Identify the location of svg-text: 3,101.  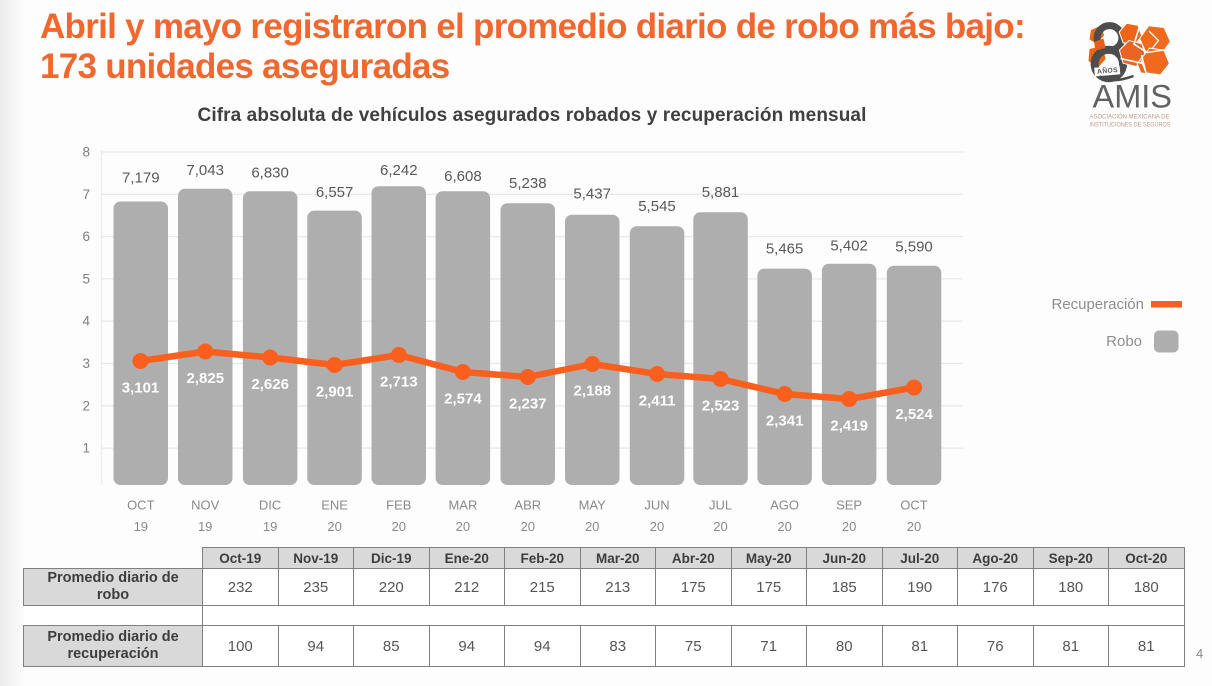
(141, 388).